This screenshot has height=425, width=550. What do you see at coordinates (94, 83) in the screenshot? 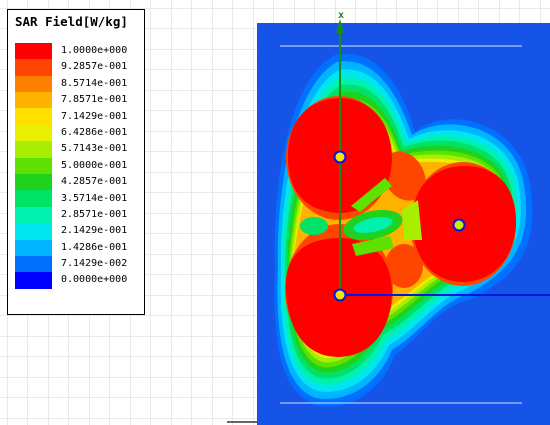
I see `legend-value-label: 8.5714e-001` at bounding box center [94, 83].